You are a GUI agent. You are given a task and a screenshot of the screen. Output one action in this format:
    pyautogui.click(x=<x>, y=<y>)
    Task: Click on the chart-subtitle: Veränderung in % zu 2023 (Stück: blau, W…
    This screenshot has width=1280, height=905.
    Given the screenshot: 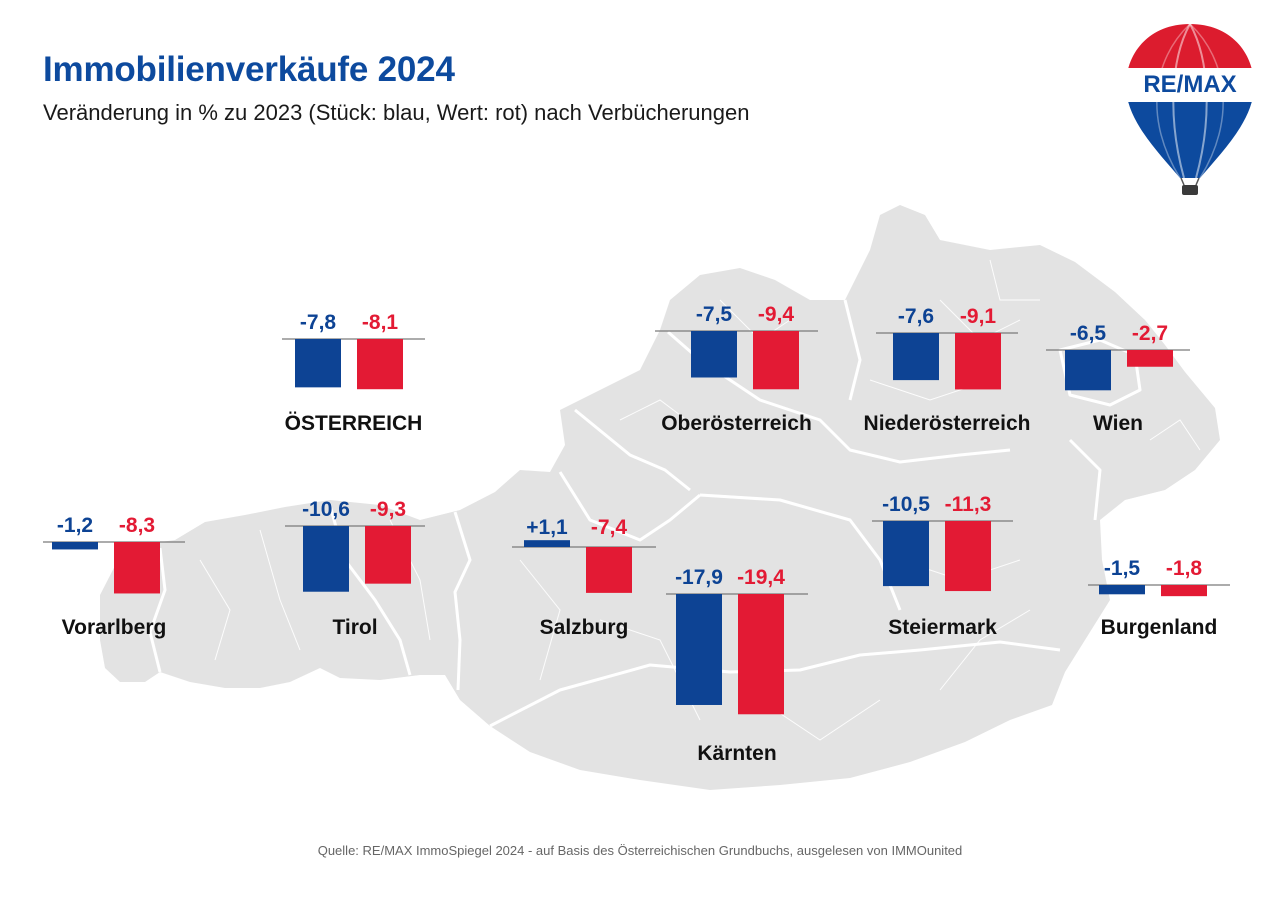 What is the action you would take?
    pyautogui.click(x=396, y=112)
    